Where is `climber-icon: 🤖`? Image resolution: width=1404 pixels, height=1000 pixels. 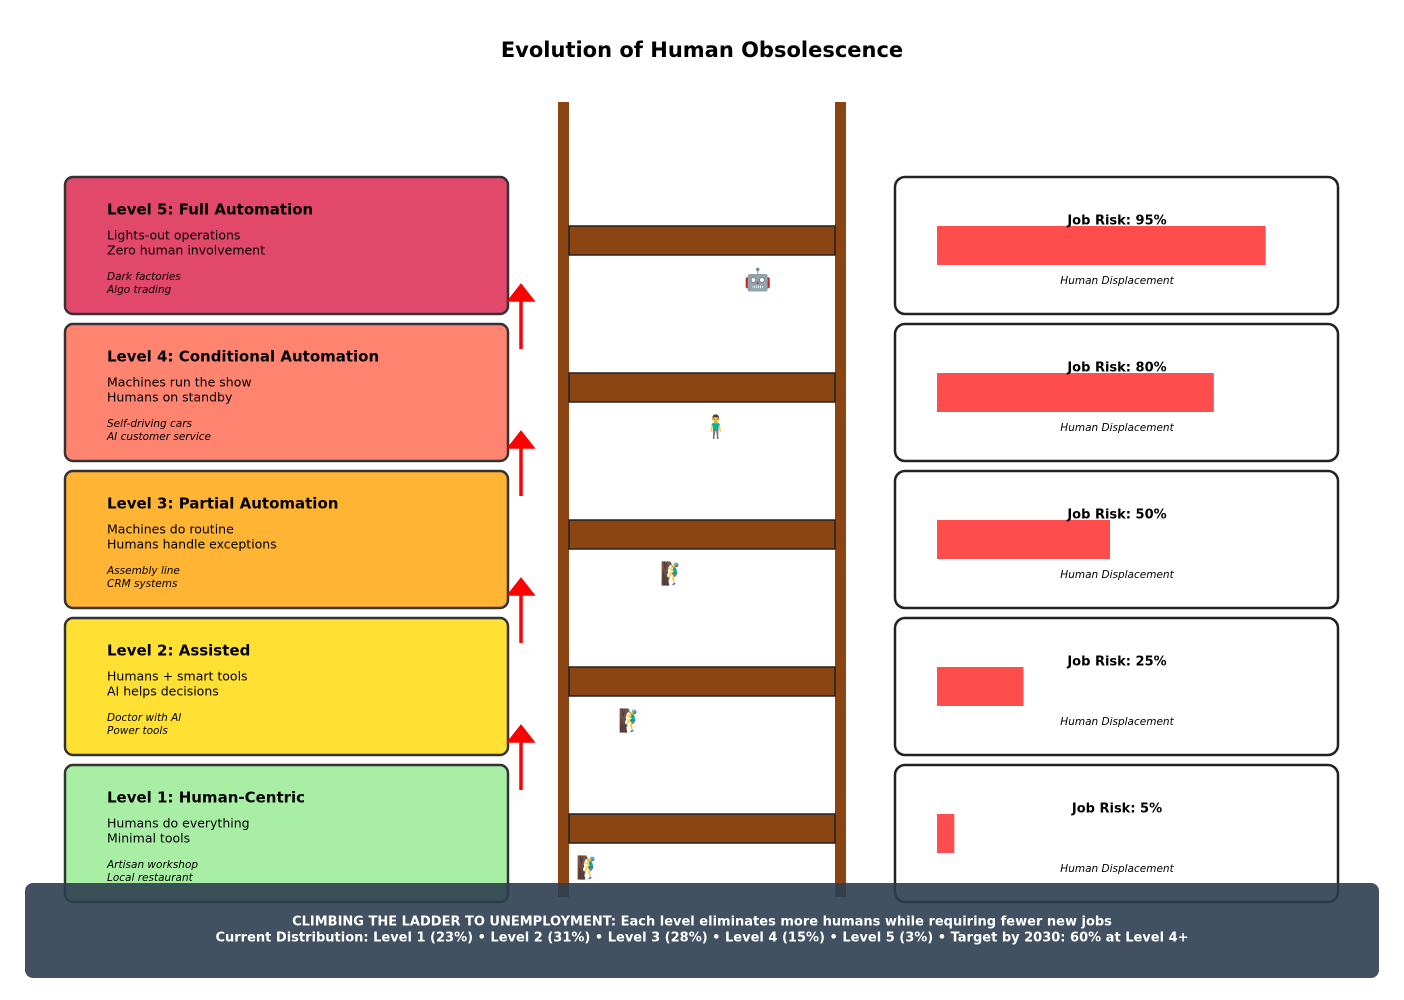 climber-icon: 🤖 is located at coordinates (757, 280).